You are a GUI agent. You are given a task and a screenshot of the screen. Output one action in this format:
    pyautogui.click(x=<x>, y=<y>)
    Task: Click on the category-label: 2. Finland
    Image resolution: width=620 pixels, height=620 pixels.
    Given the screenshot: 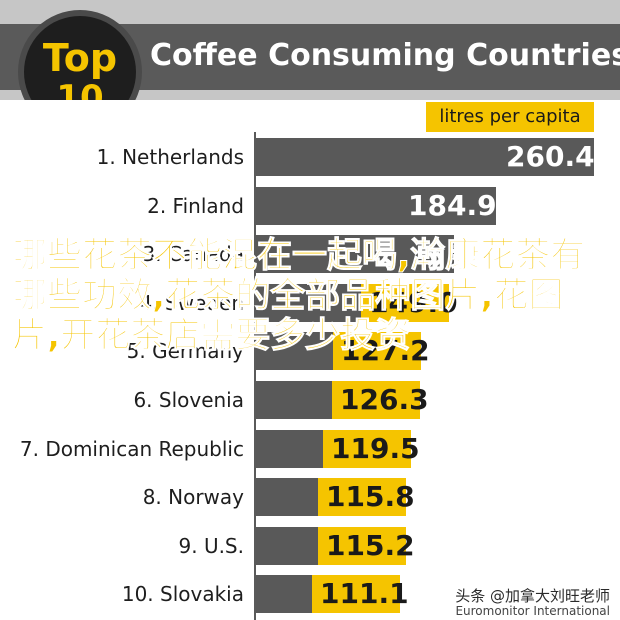 What is the action you would take?
    pyautogui.click(x=195, y=205)
    